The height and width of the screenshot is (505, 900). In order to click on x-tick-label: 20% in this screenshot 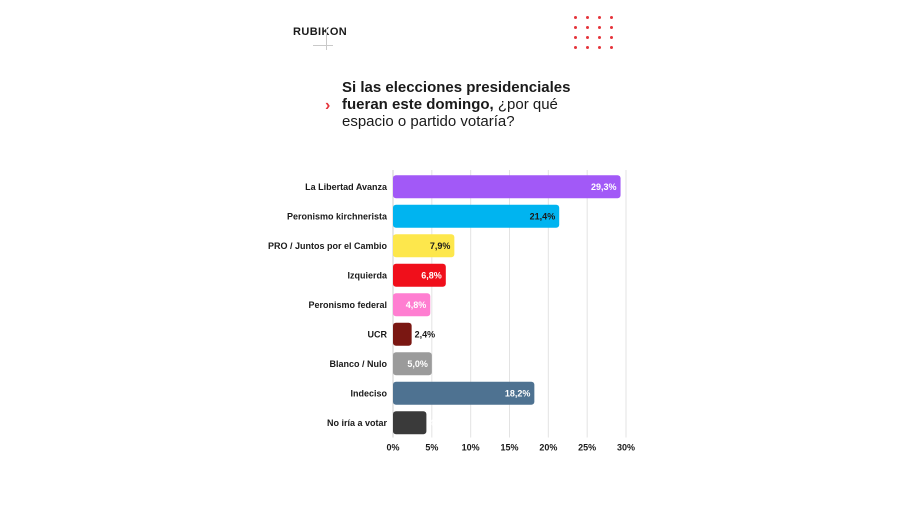, I will do `click(548, 448)`.